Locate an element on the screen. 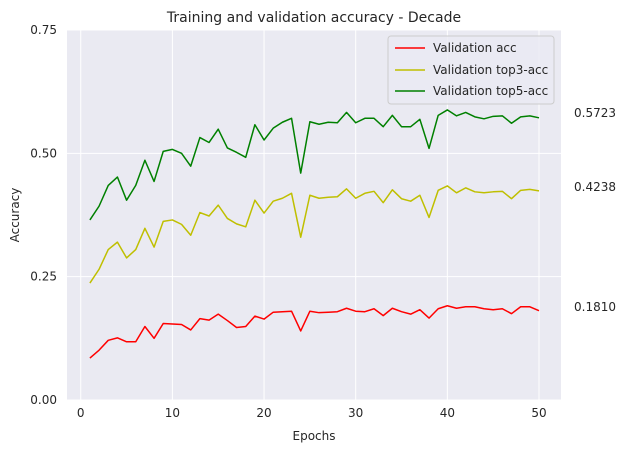  end-label-acc: 0.1810 is located at coordinates (595, 307).